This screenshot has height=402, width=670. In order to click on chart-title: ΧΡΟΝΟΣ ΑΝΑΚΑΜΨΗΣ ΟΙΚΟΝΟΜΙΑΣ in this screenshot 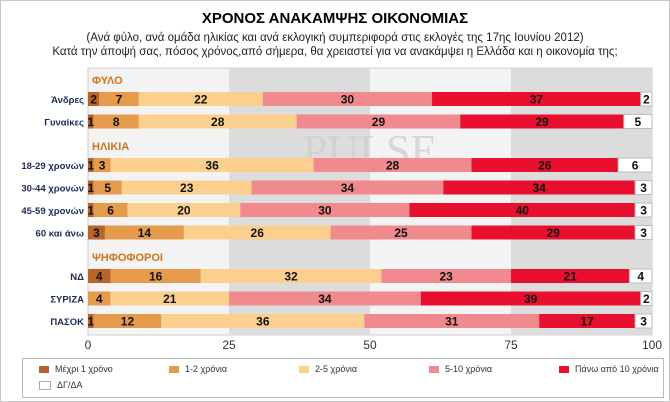, I will do `click(335, 18)`.